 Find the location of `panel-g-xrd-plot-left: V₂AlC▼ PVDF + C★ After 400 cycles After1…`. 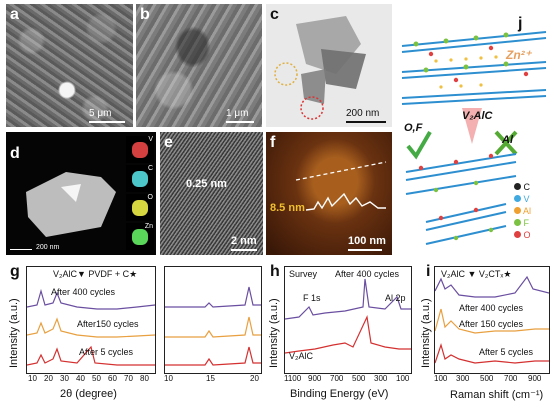

panel-g-xrd-plot-left: V₂AlC▼ PVDF + C★ After 400 cycles After1… is located at coordinates (91, 320).